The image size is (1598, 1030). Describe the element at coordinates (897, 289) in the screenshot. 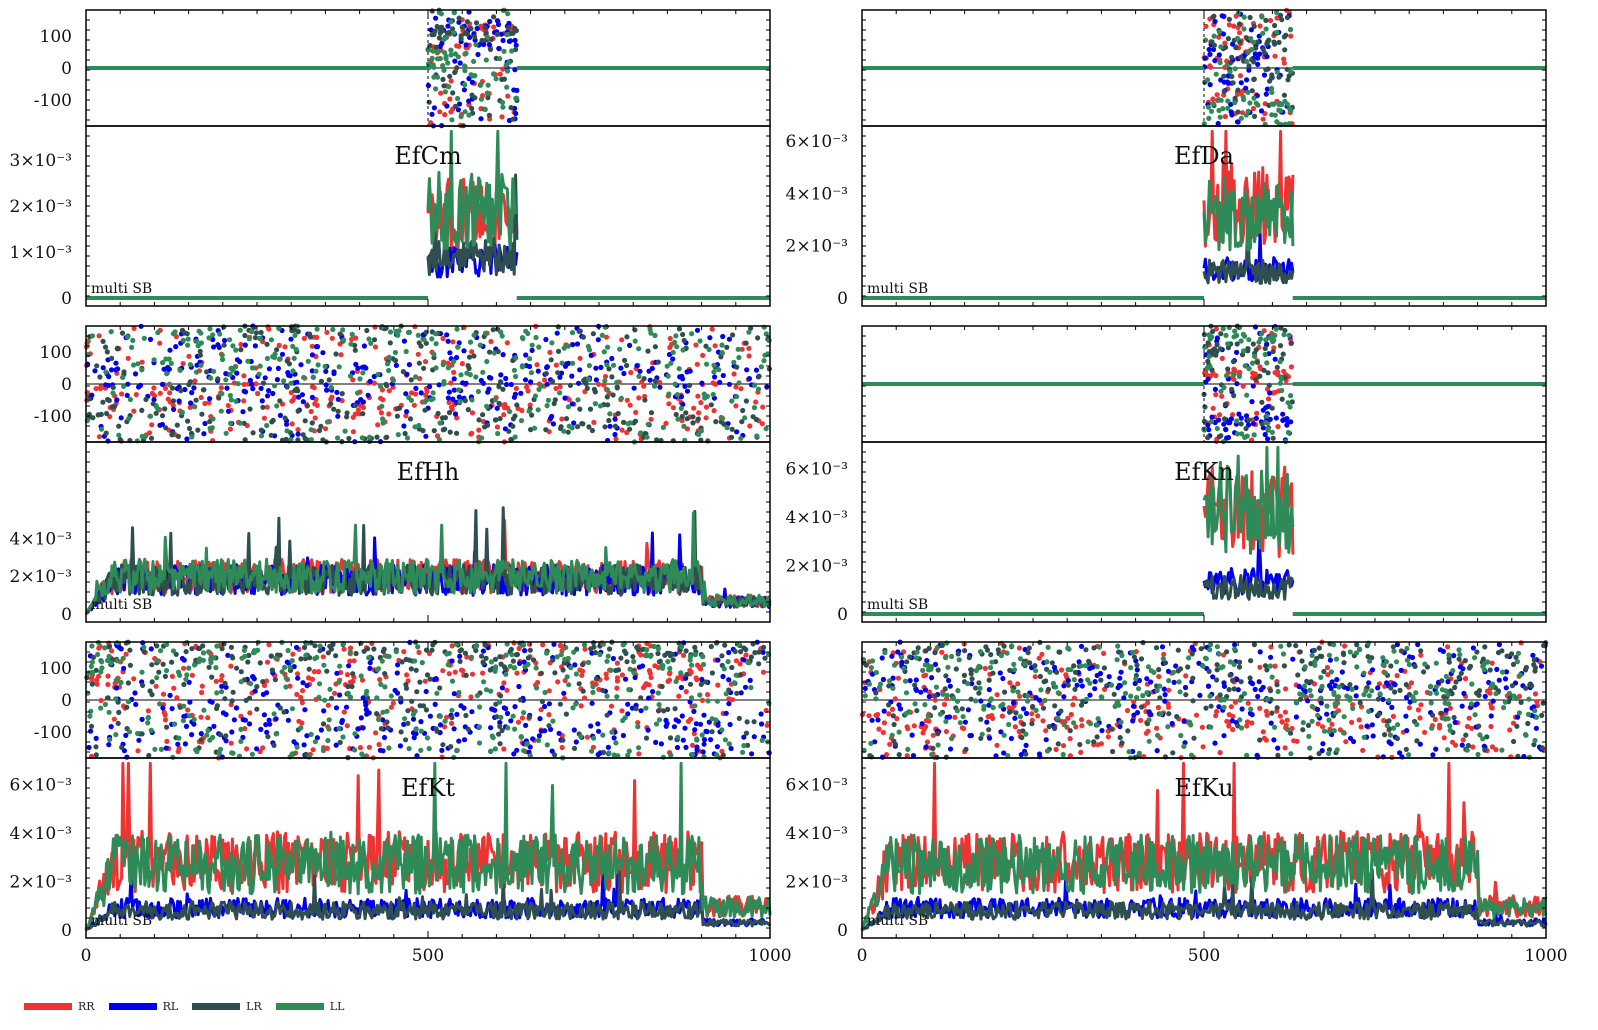

I see `chart-annotation: multi SB` at that location.